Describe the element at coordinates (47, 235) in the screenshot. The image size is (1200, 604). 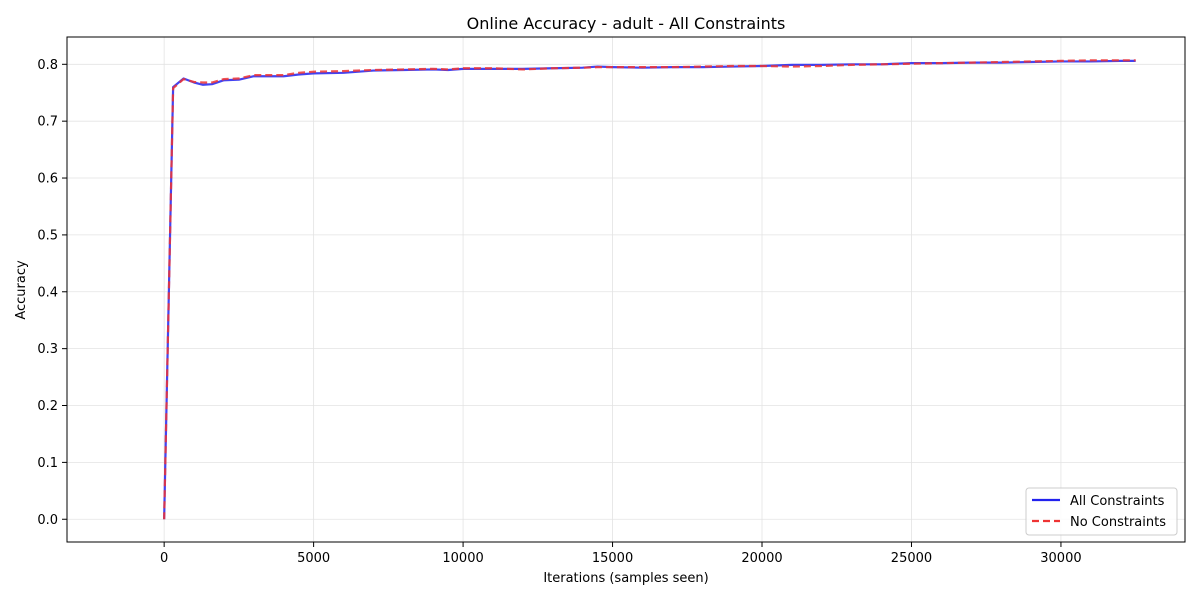
I see `y-tick-label: 0.5` at that location.